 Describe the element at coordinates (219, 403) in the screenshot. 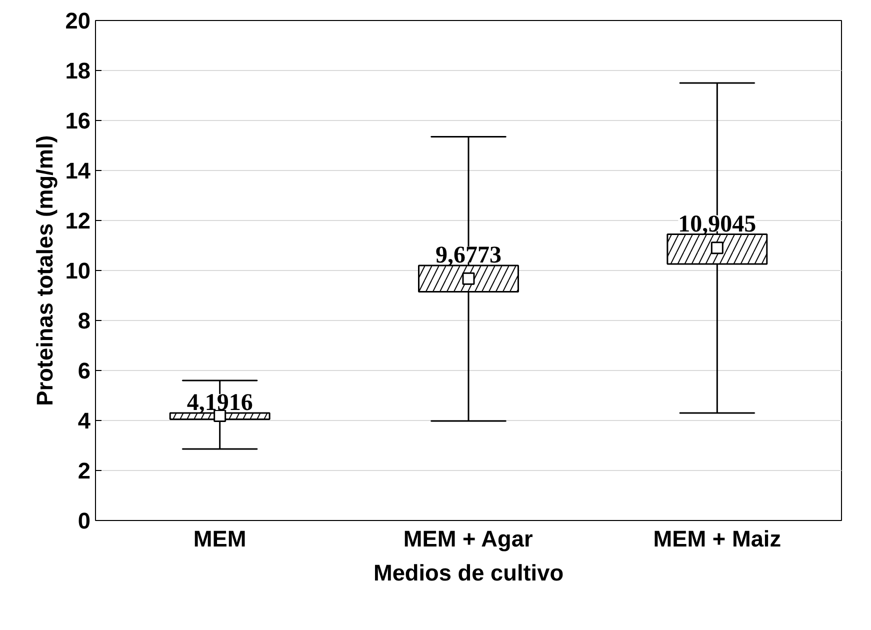

I see `text: 4,1916` at that location.